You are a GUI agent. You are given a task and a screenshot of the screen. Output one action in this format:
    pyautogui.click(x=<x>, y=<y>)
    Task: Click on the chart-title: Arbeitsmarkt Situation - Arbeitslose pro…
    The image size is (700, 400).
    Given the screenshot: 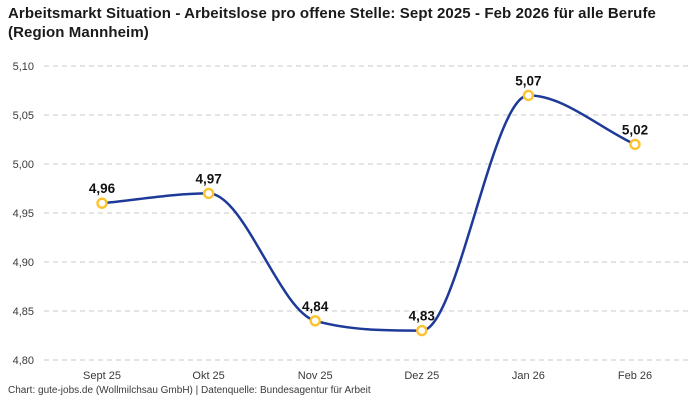 What is the action you would take?
    pyautogui.click(x=332, y=23)
    